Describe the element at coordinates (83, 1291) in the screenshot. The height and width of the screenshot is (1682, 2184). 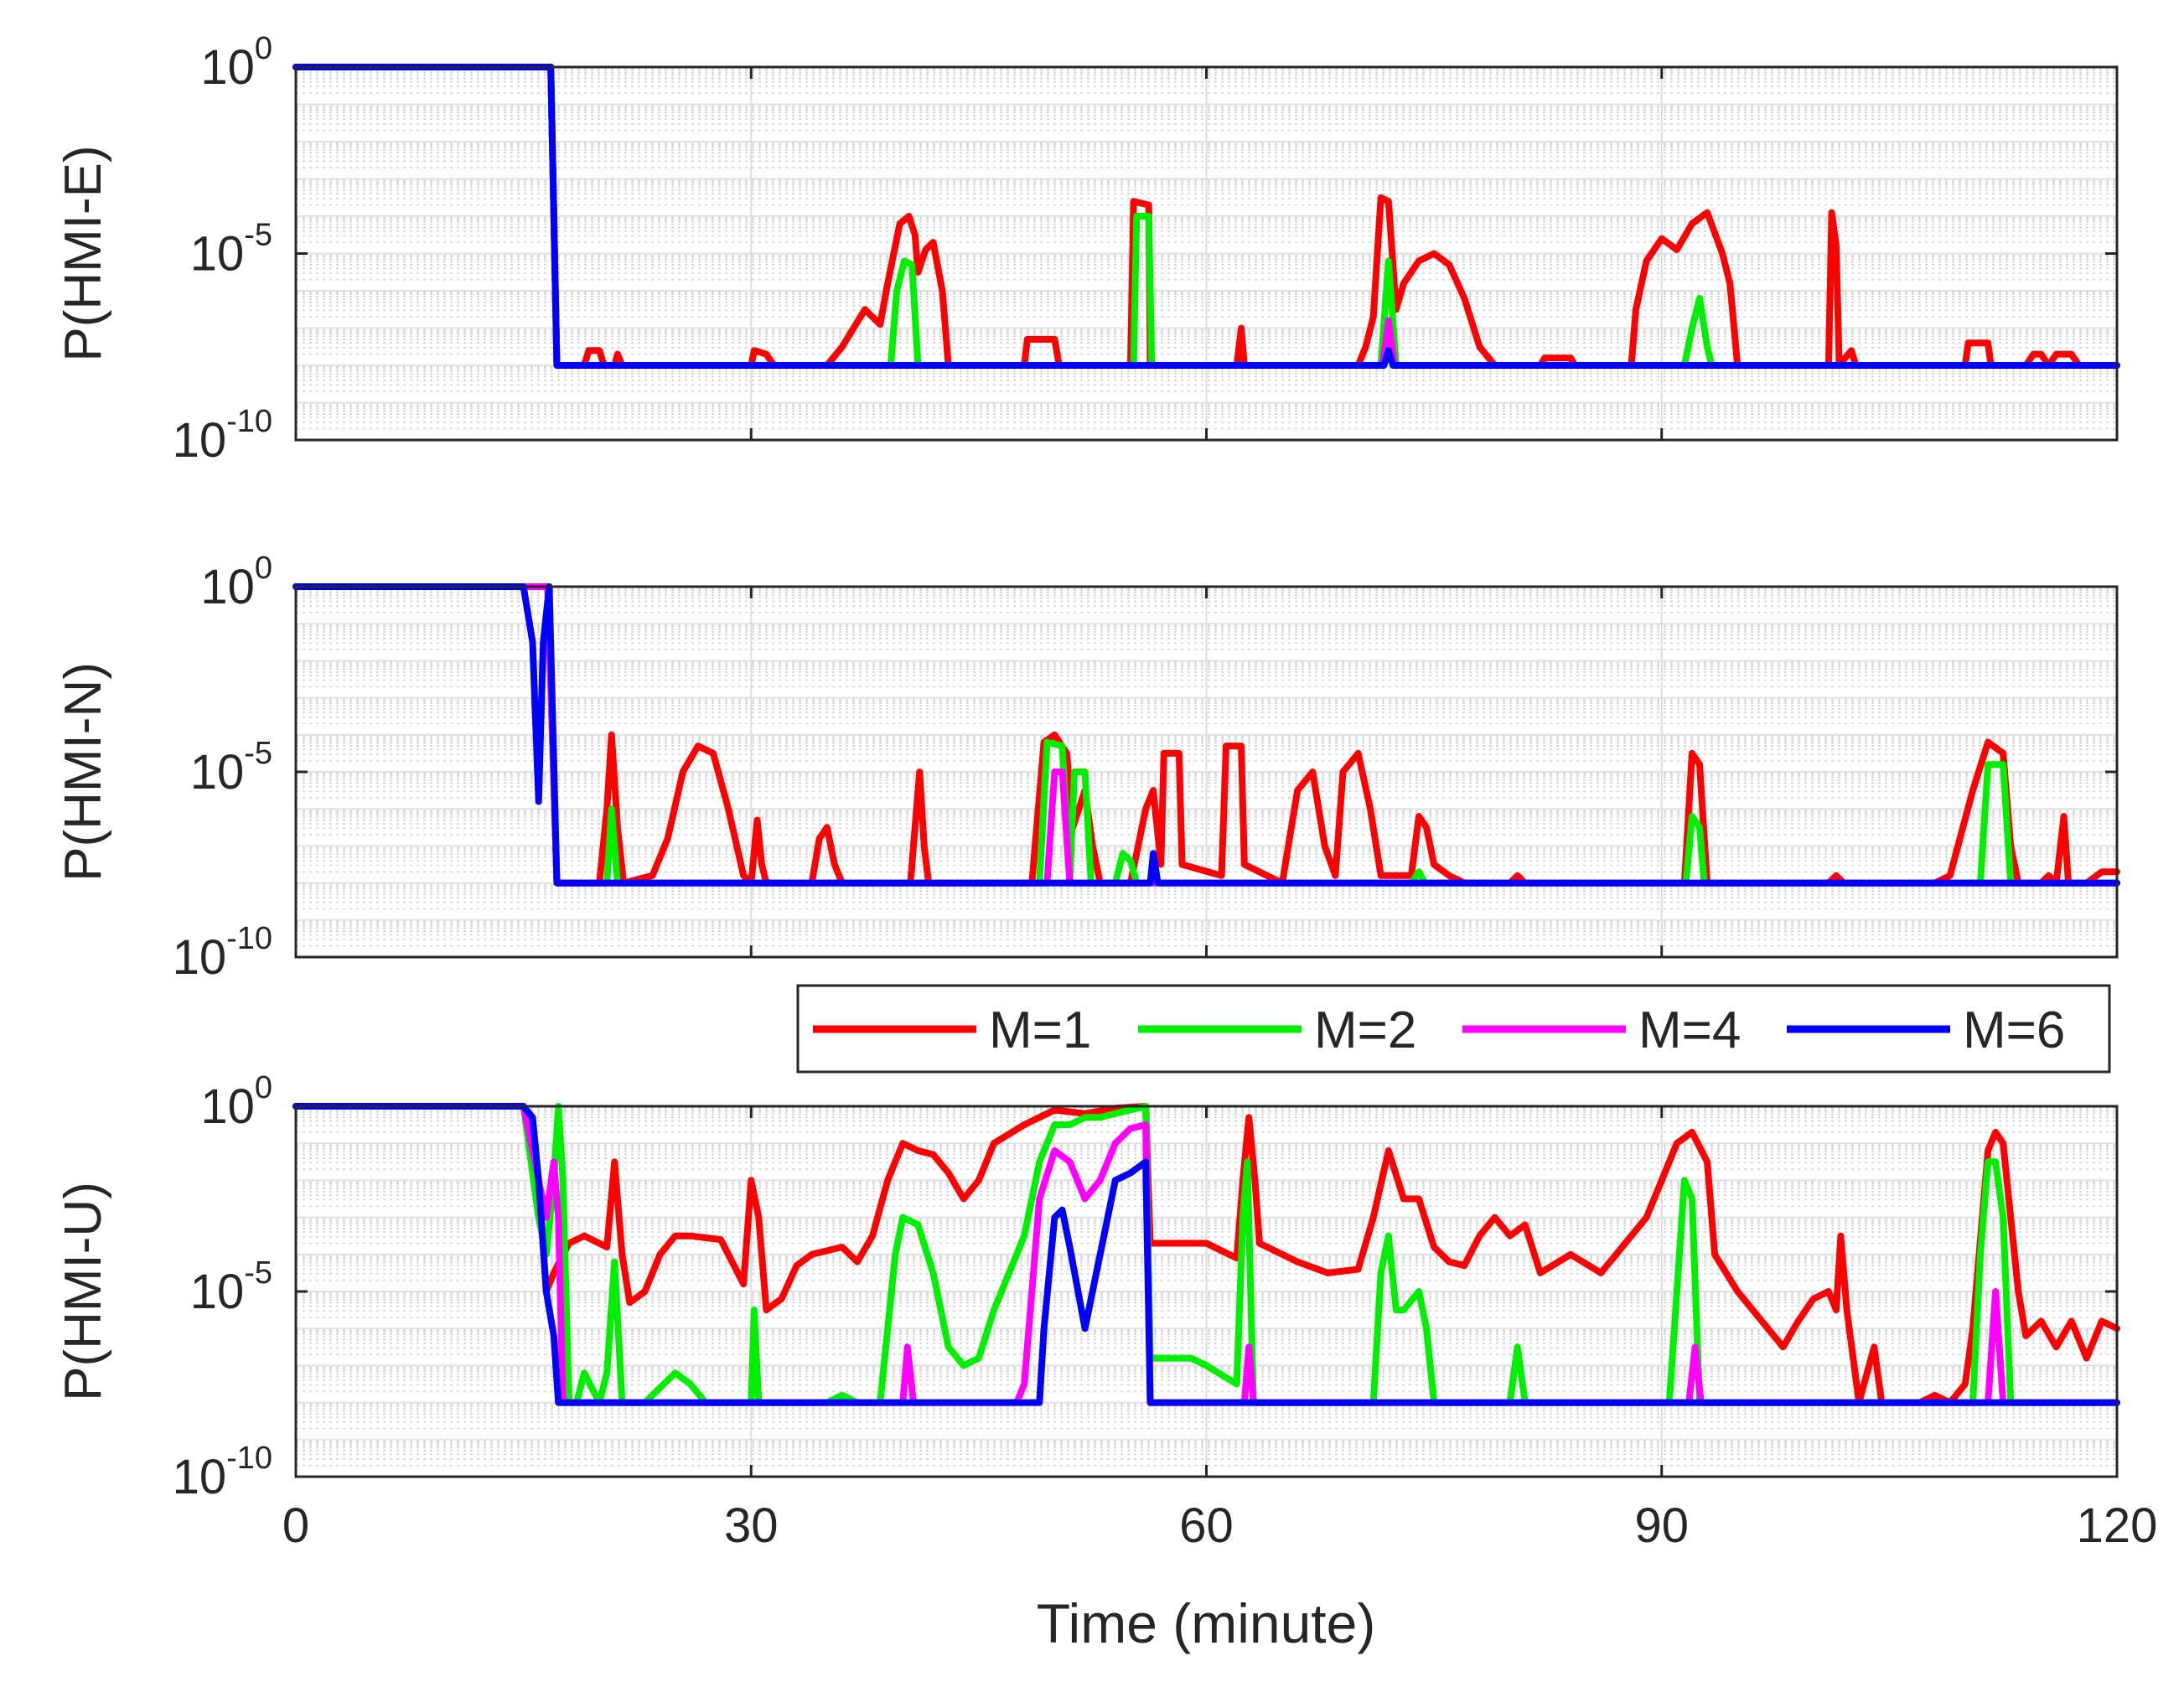
I see `y-axis-label: P(HMI-U)` at that location.